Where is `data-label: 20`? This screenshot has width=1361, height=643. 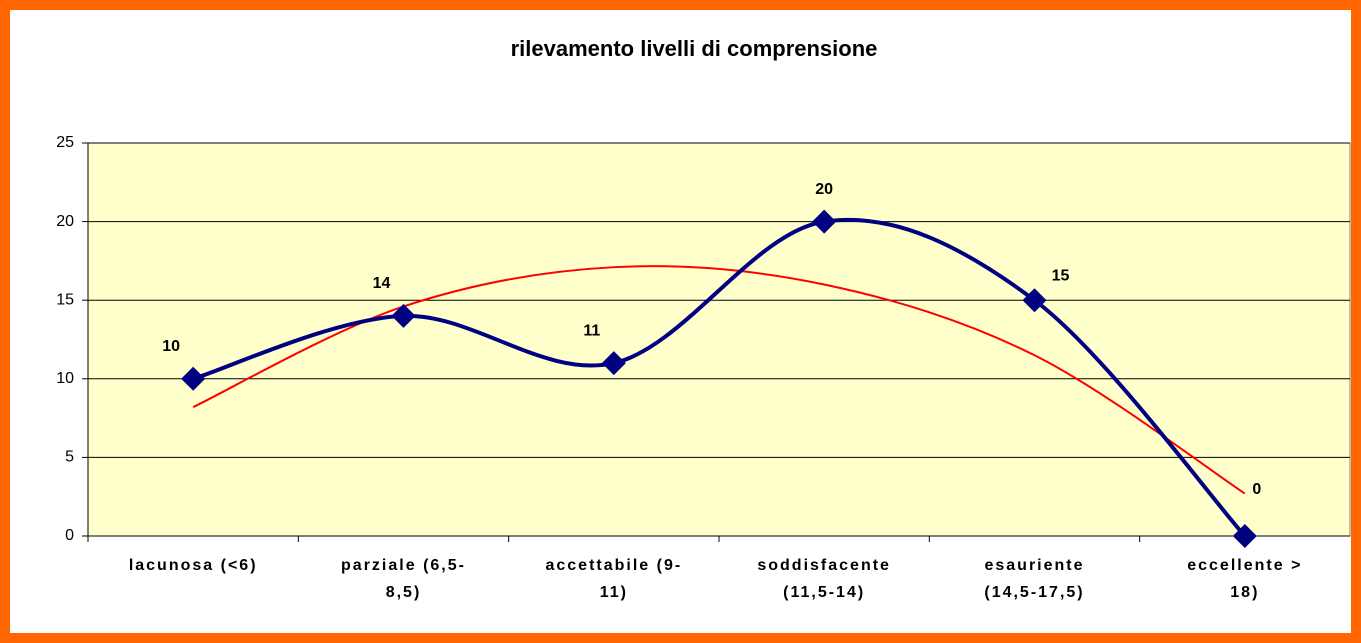
data-label: 20 is located at coordinates (824, 189).